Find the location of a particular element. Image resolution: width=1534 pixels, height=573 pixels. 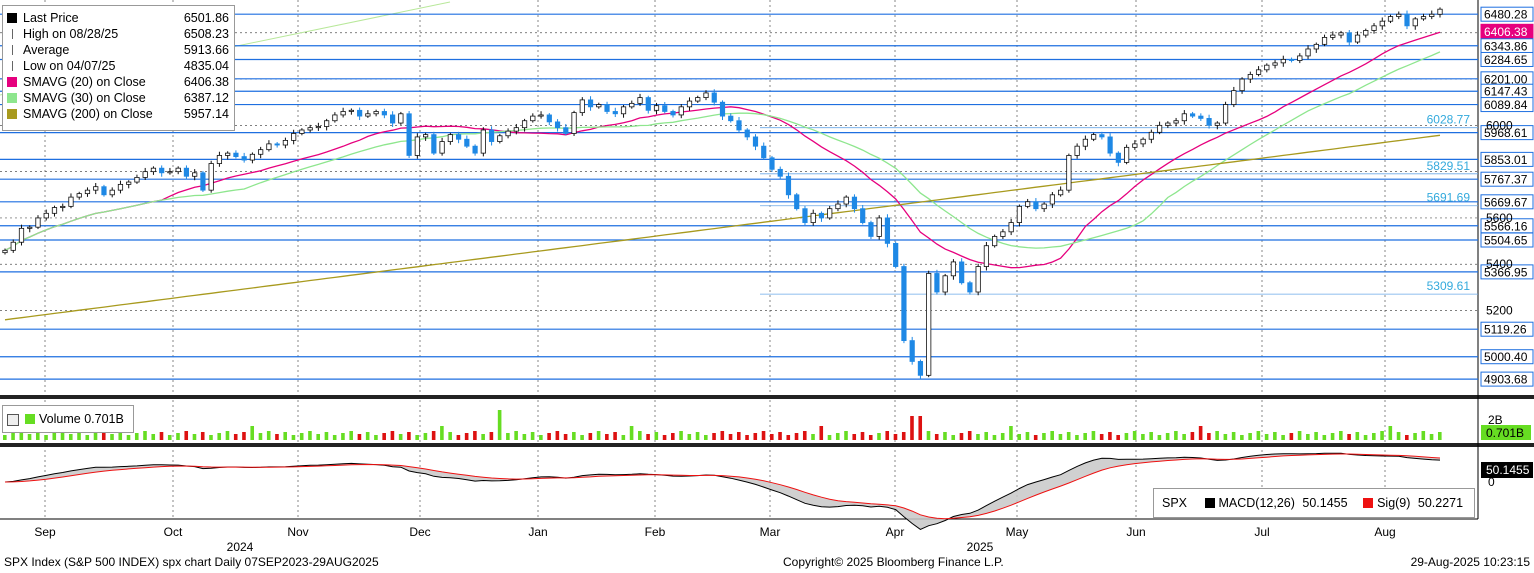

x-month-label: Jun is located at coordinates (1135, 532).